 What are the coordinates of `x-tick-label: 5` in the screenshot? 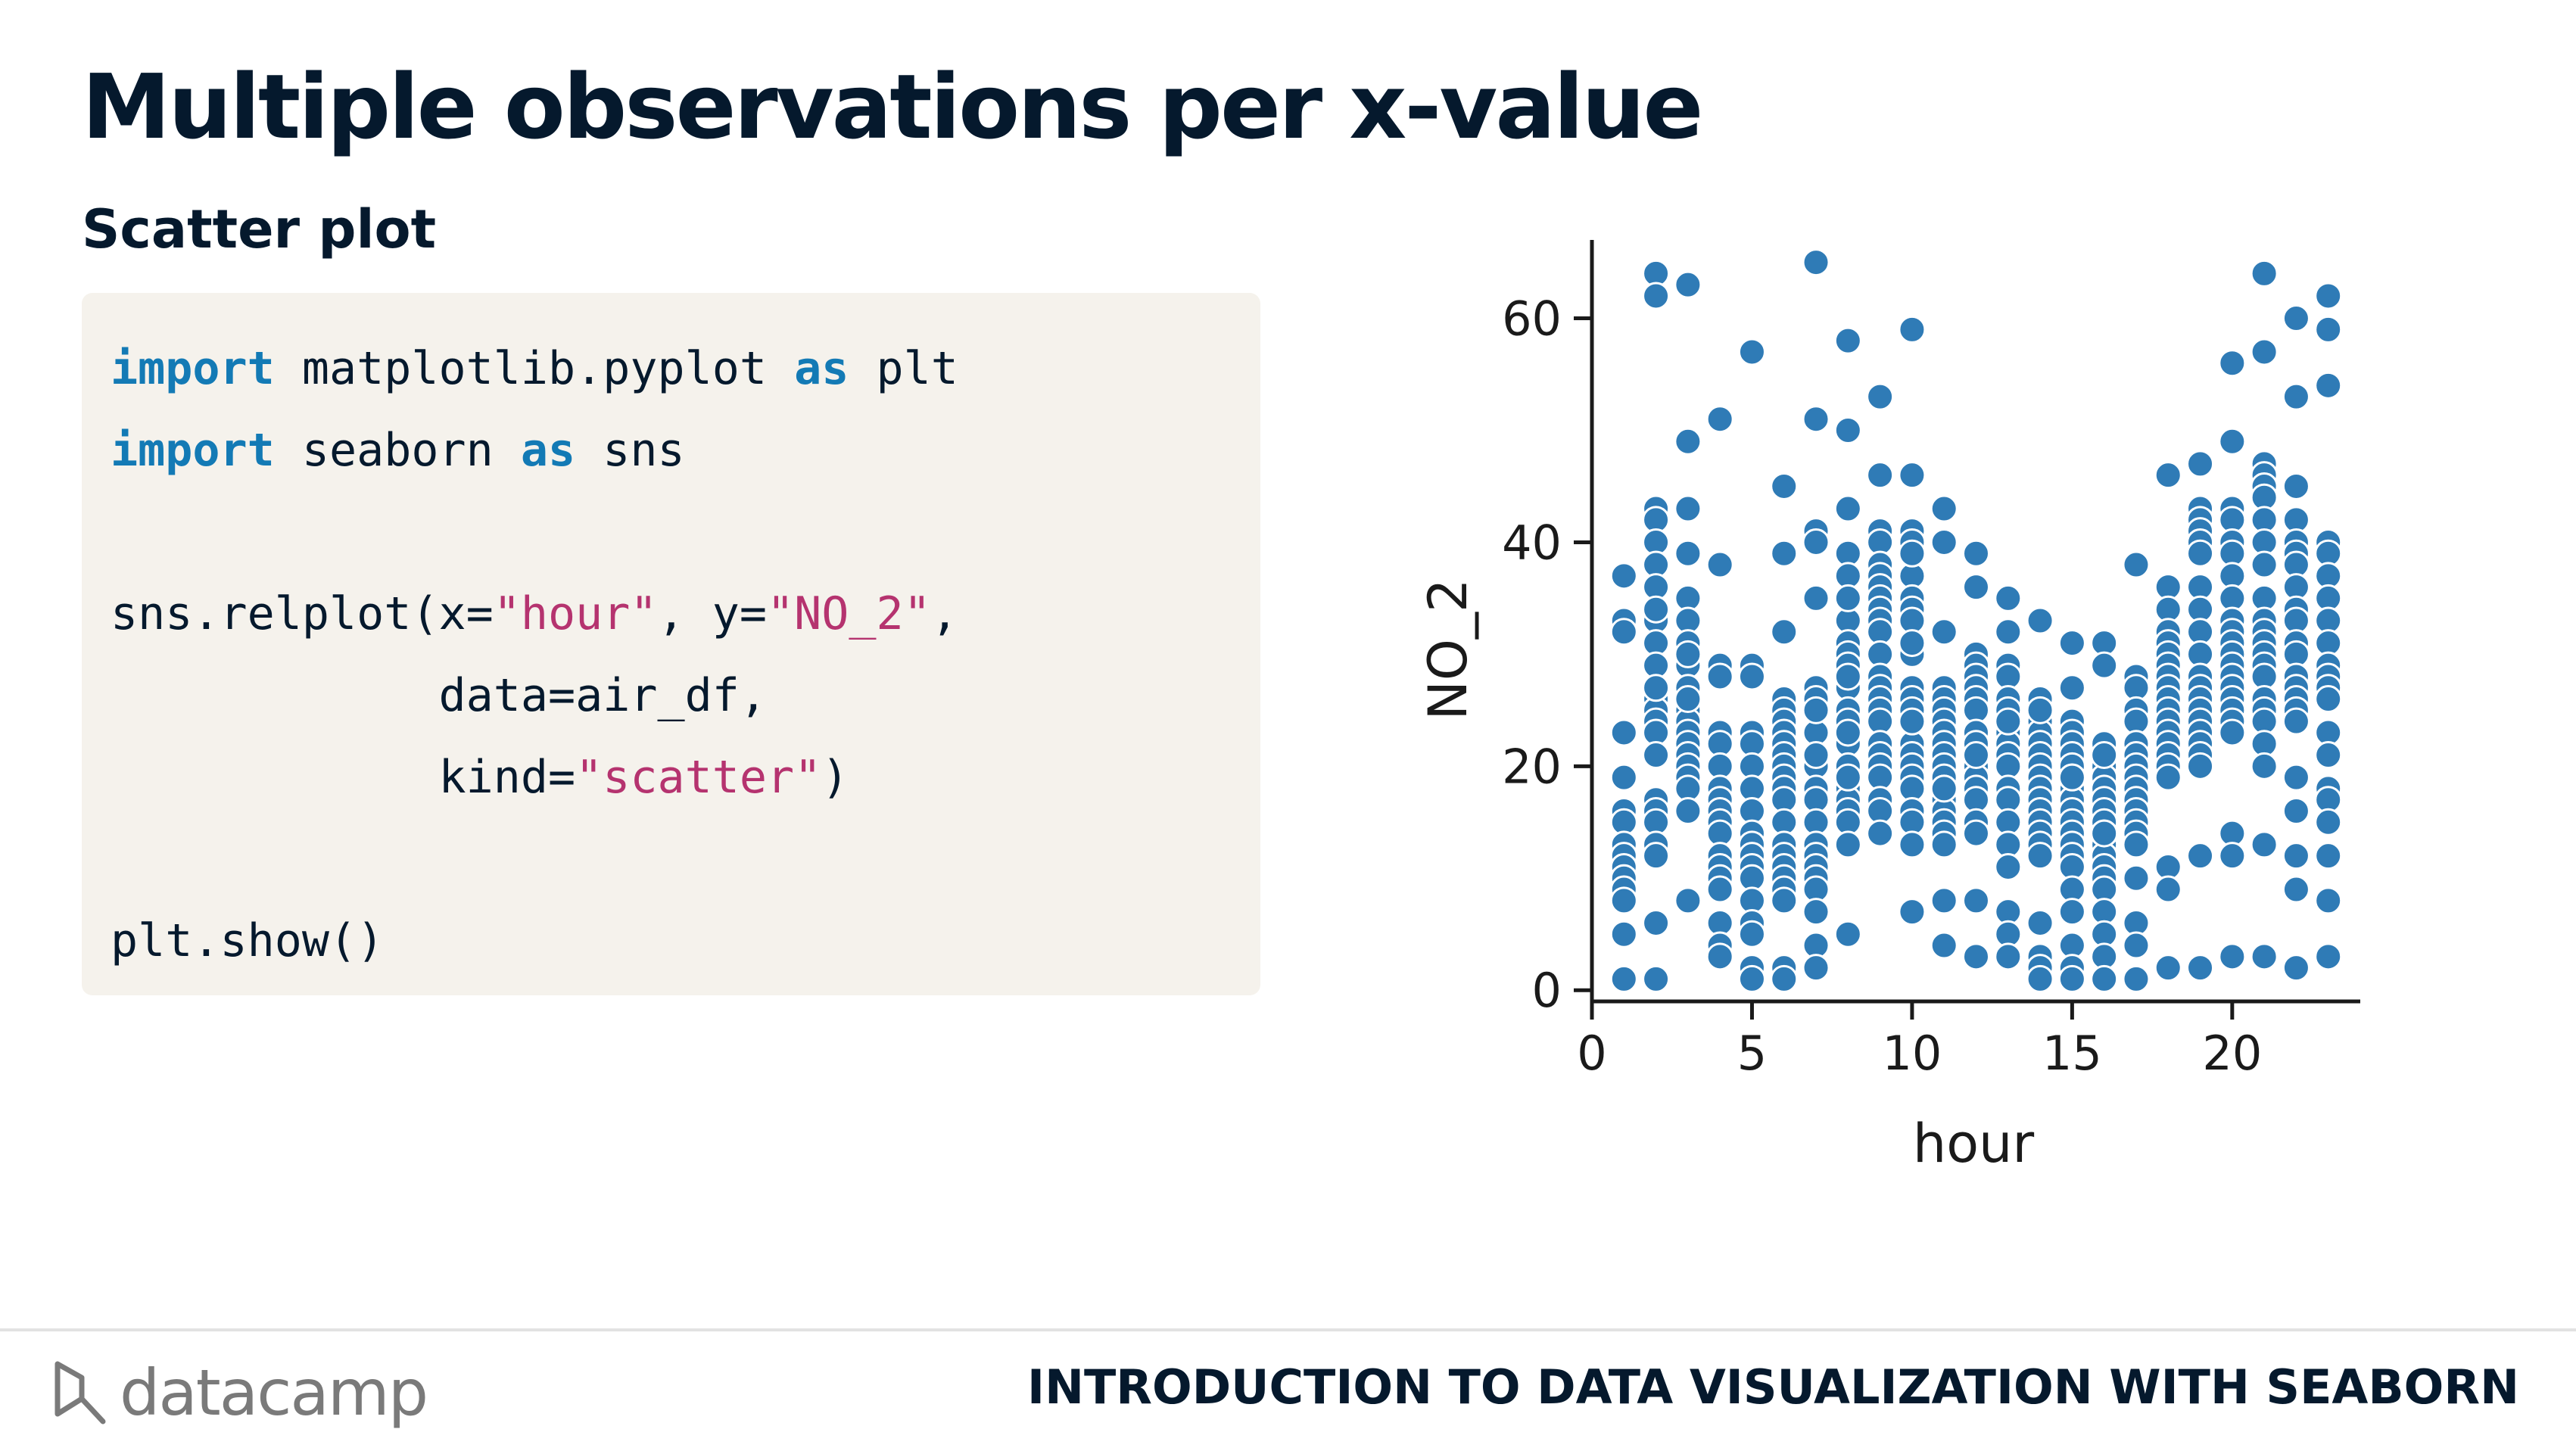 It's located at (1752, 1053).